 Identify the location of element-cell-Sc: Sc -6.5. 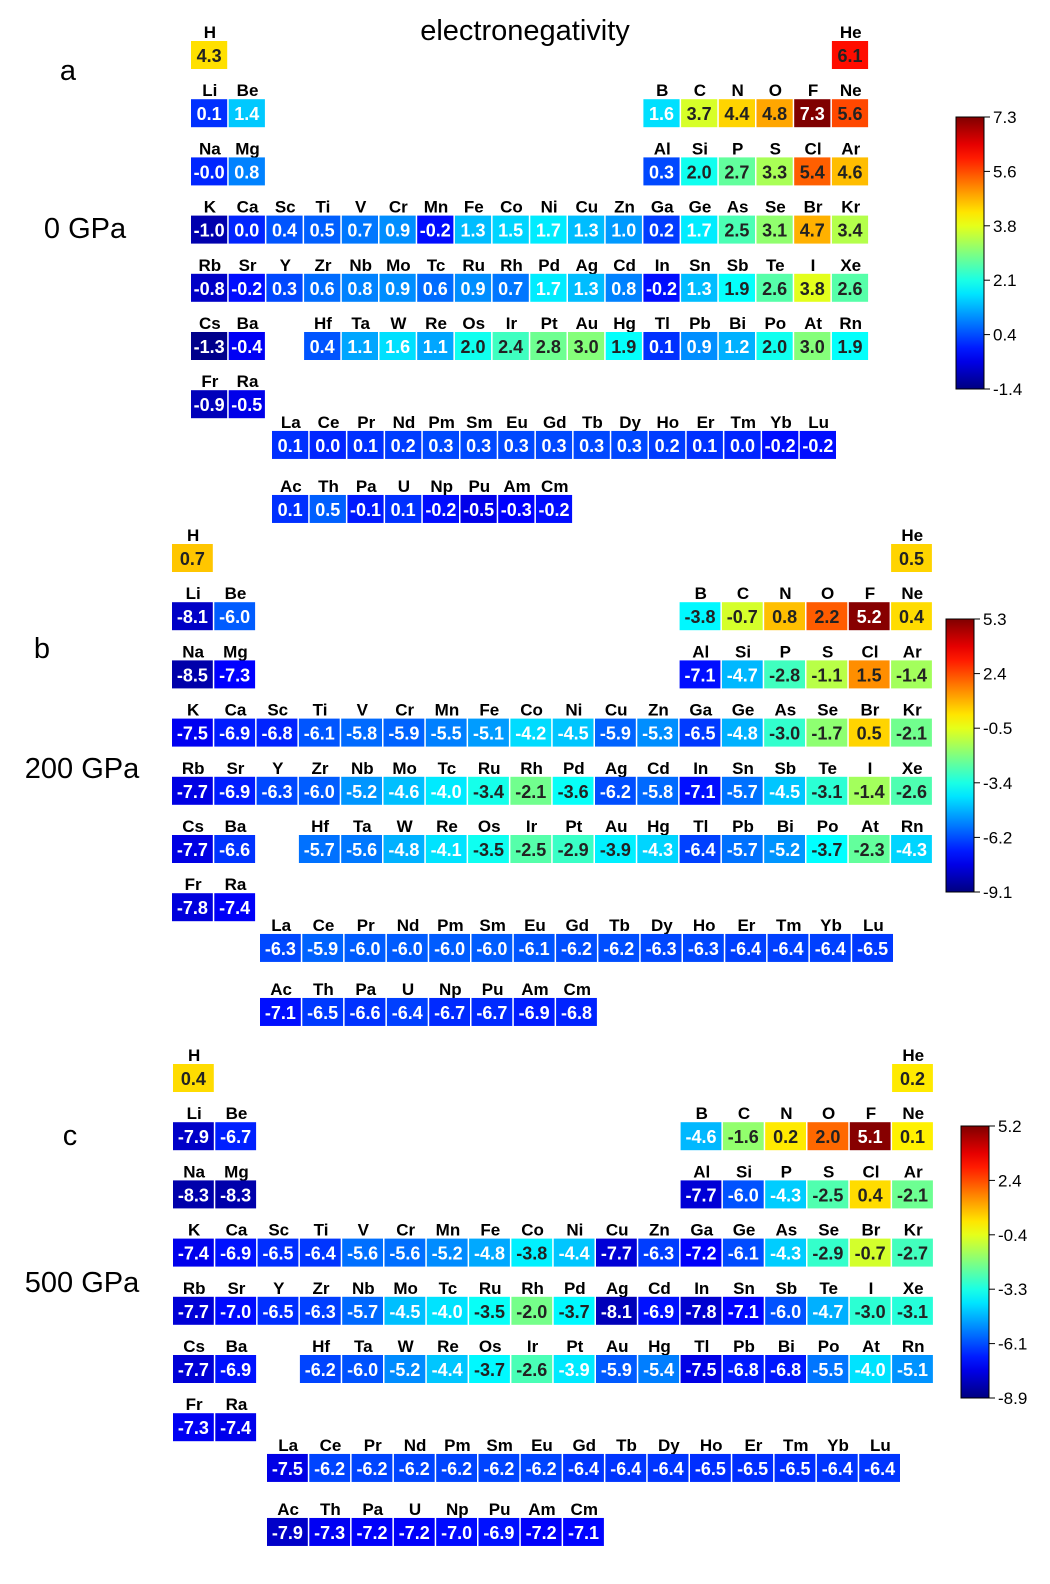
(278, 1244).